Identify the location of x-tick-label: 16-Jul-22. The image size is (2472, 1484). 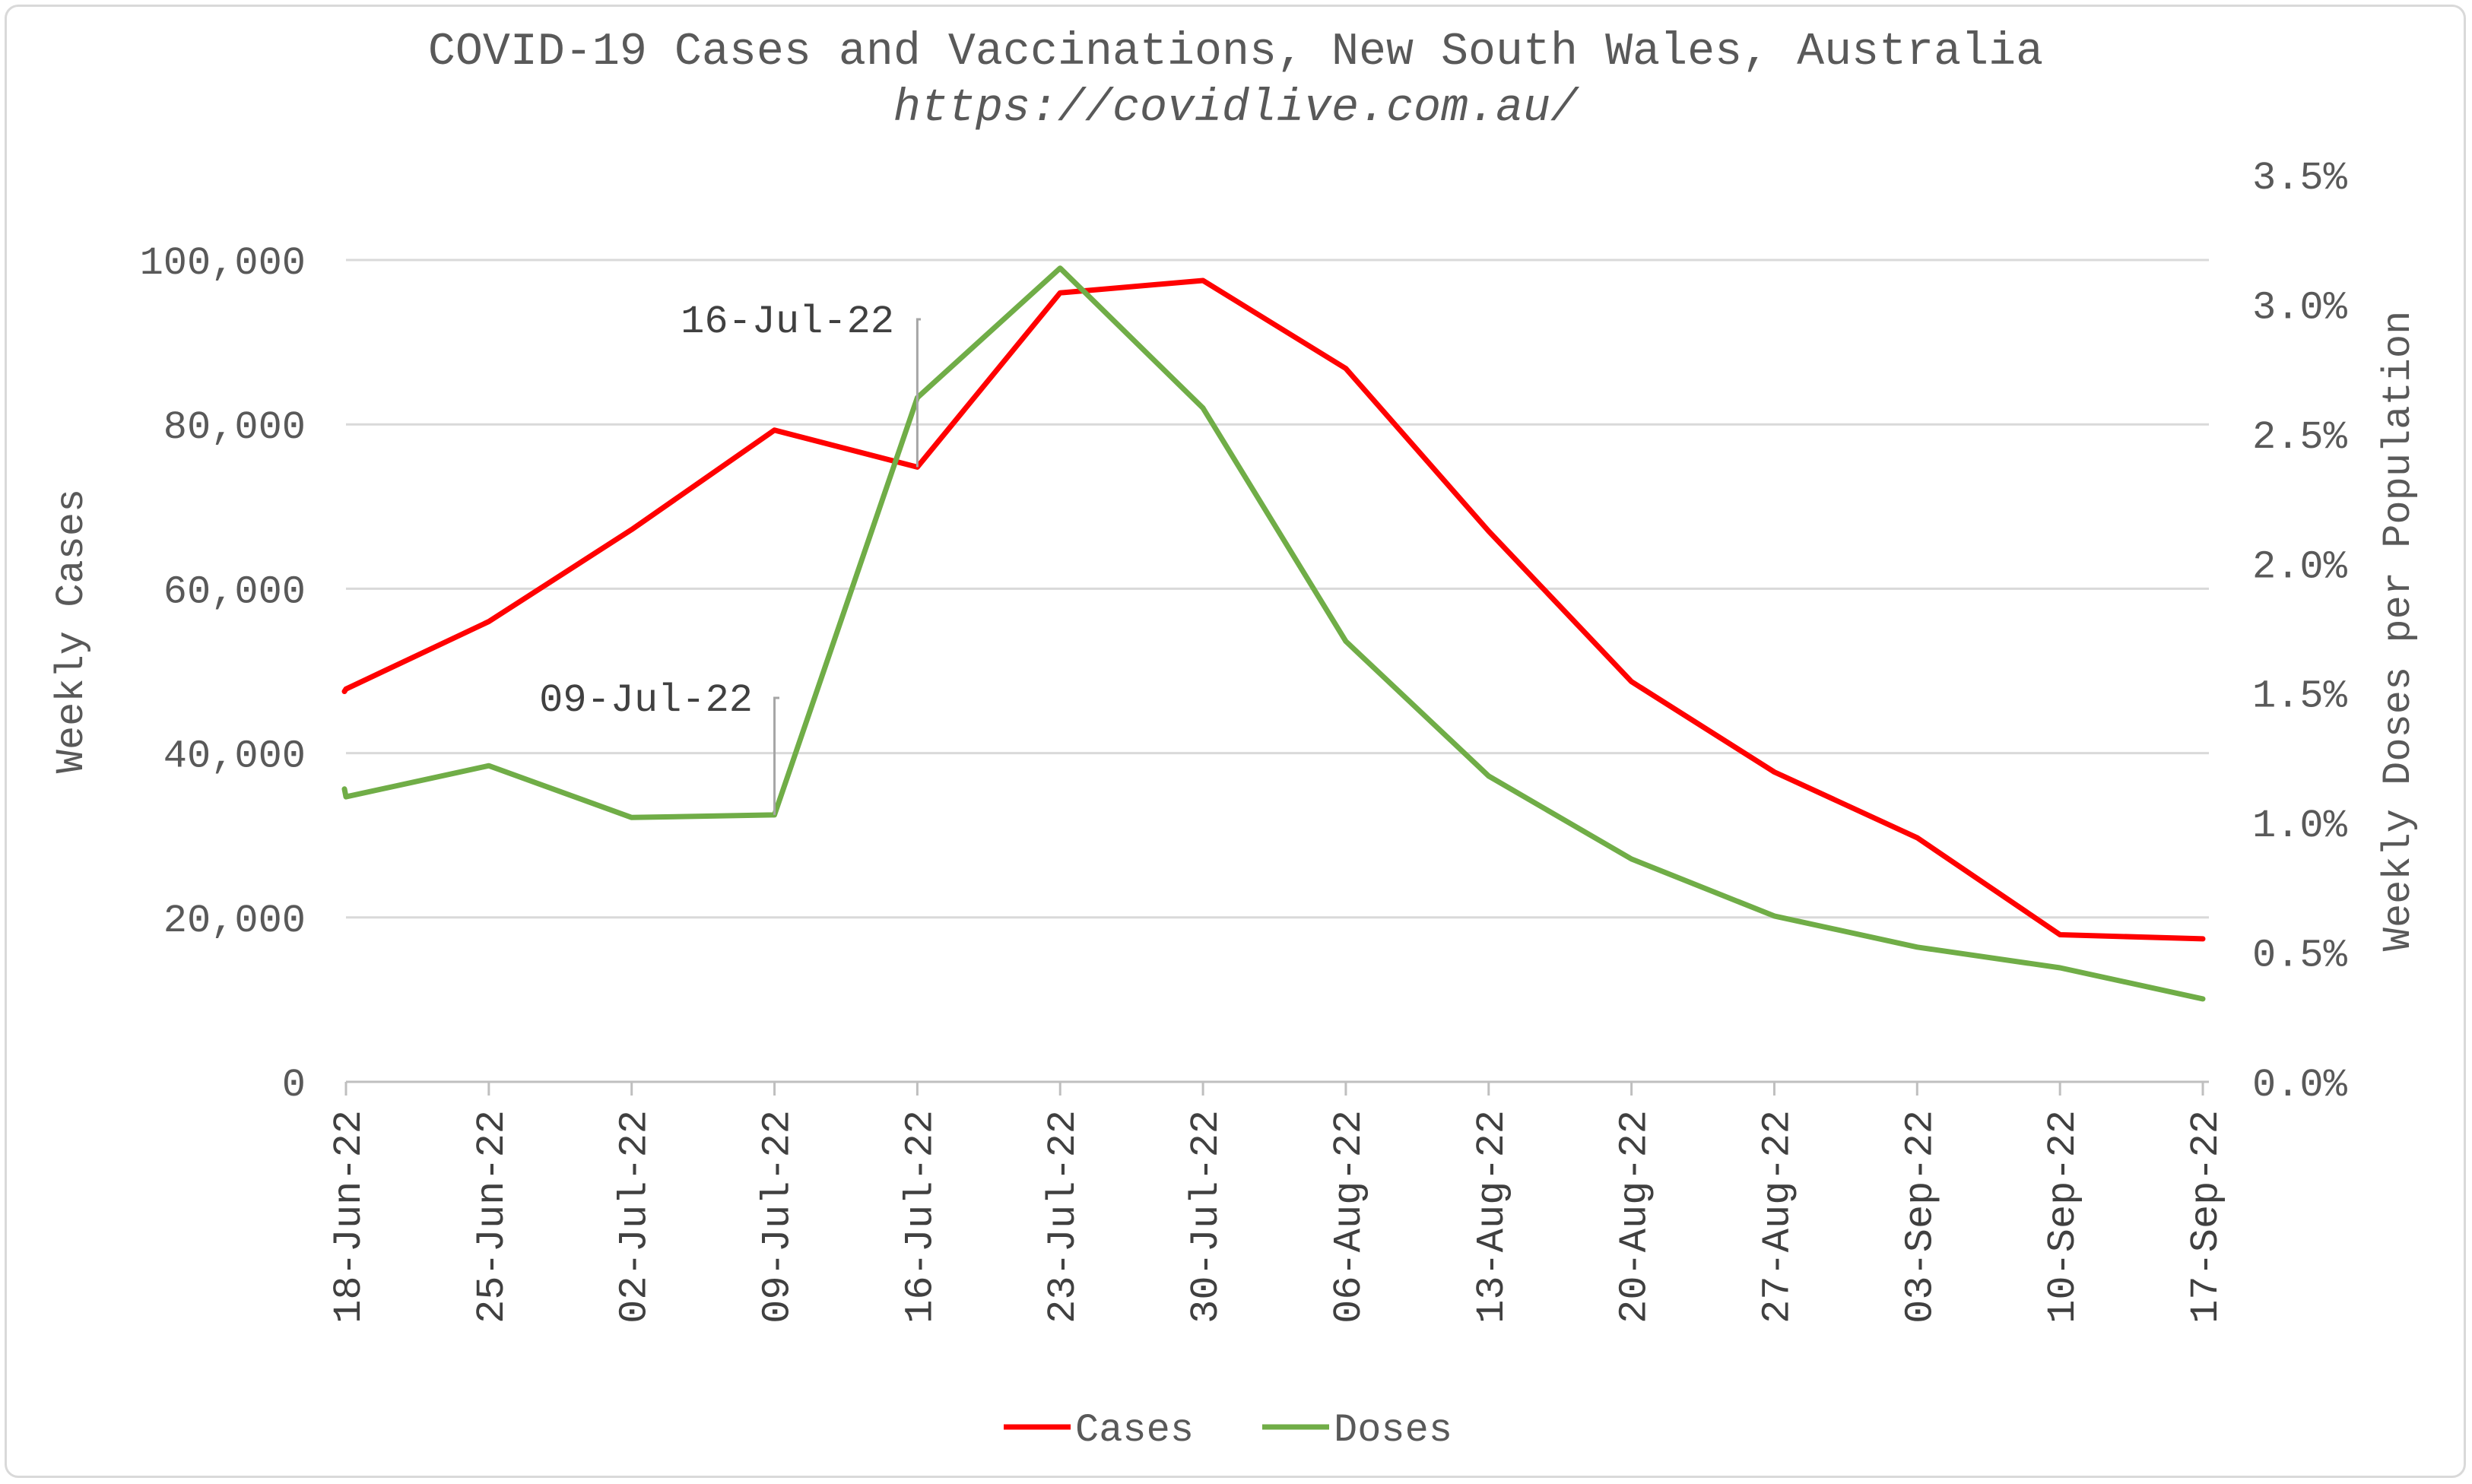
(921, 1217).